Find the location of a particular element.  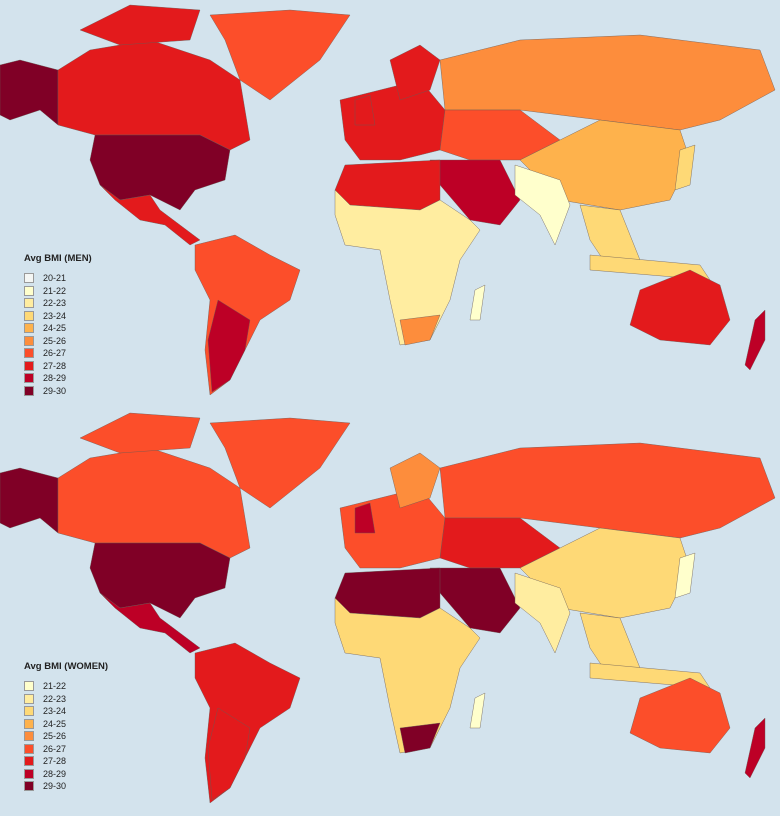

legend-label: 20-21 is located at coordinates (55, 278).